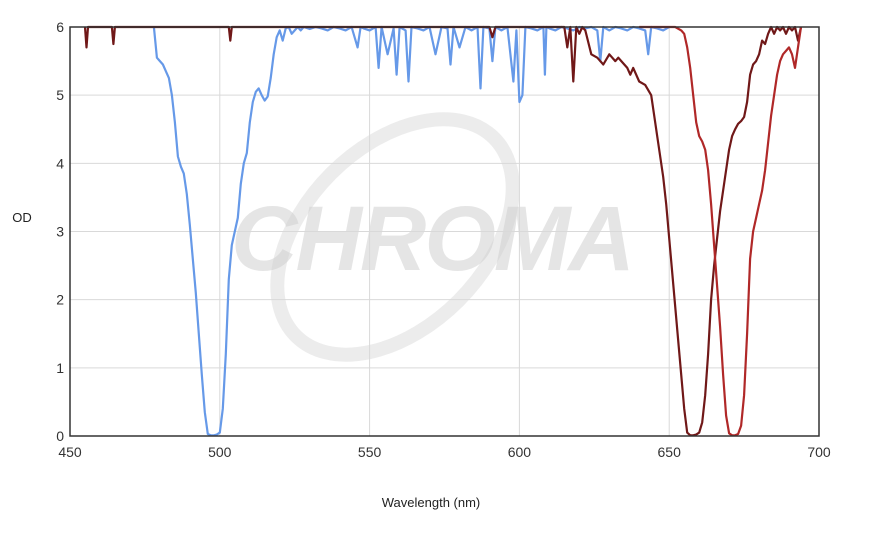  Describe the element at coordinates (431, 502) in the screenshot. I see `x-axis-label: Wavelength (nm)` at that location.